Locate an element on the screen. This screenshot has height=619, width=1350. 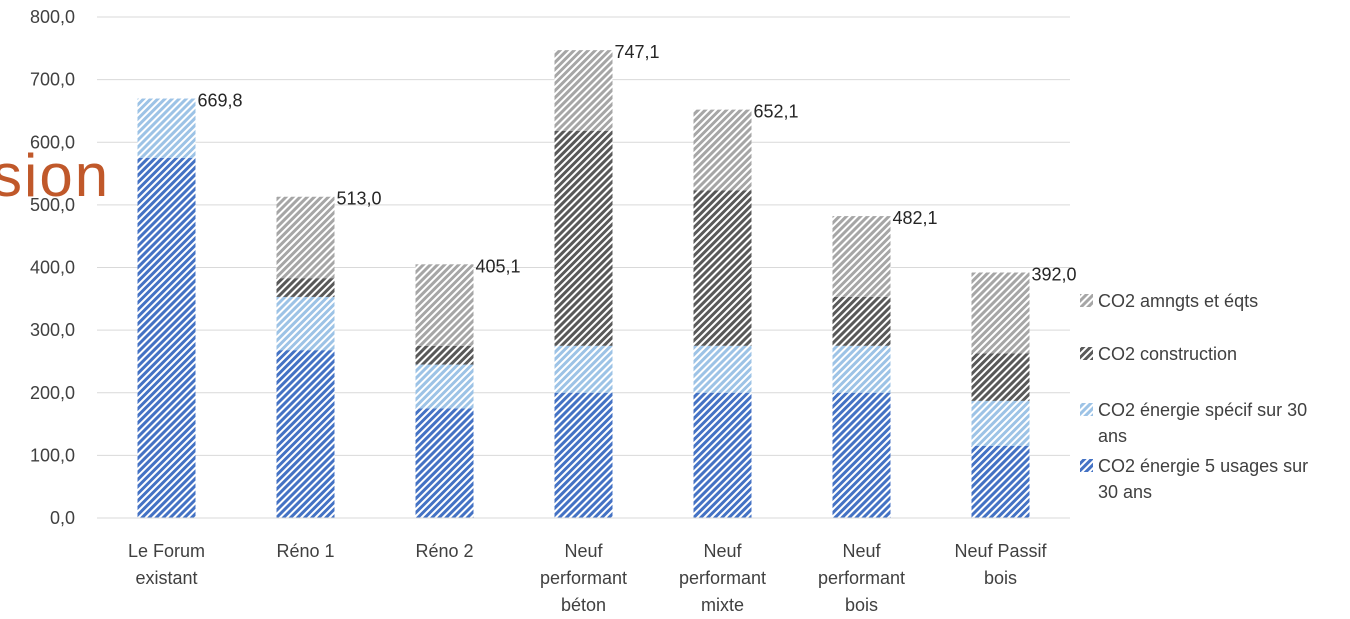
y-tick-label: 800,0 is located at coordinates (52, 17).